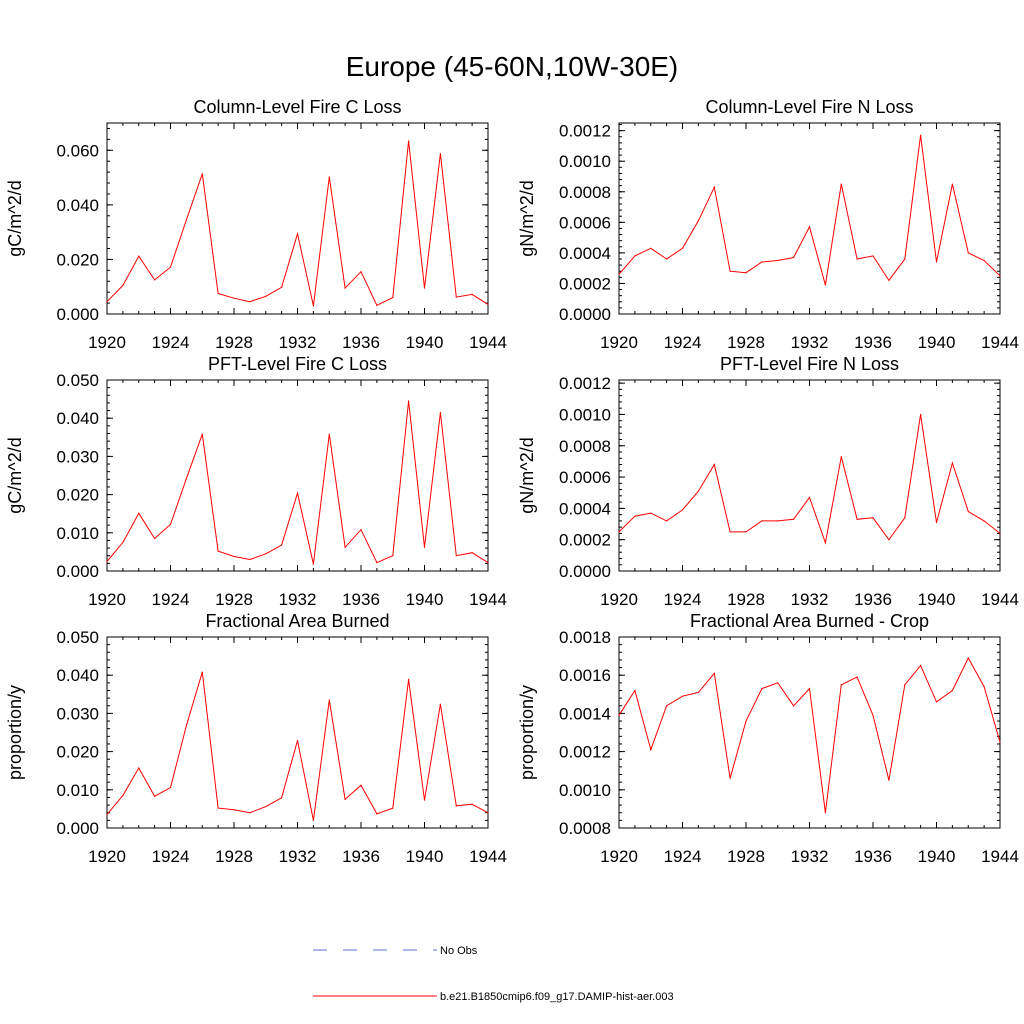 This screenshot has height=1024, width=1024. I want to click on y-tick-label: 0.040, so click(77, 675).